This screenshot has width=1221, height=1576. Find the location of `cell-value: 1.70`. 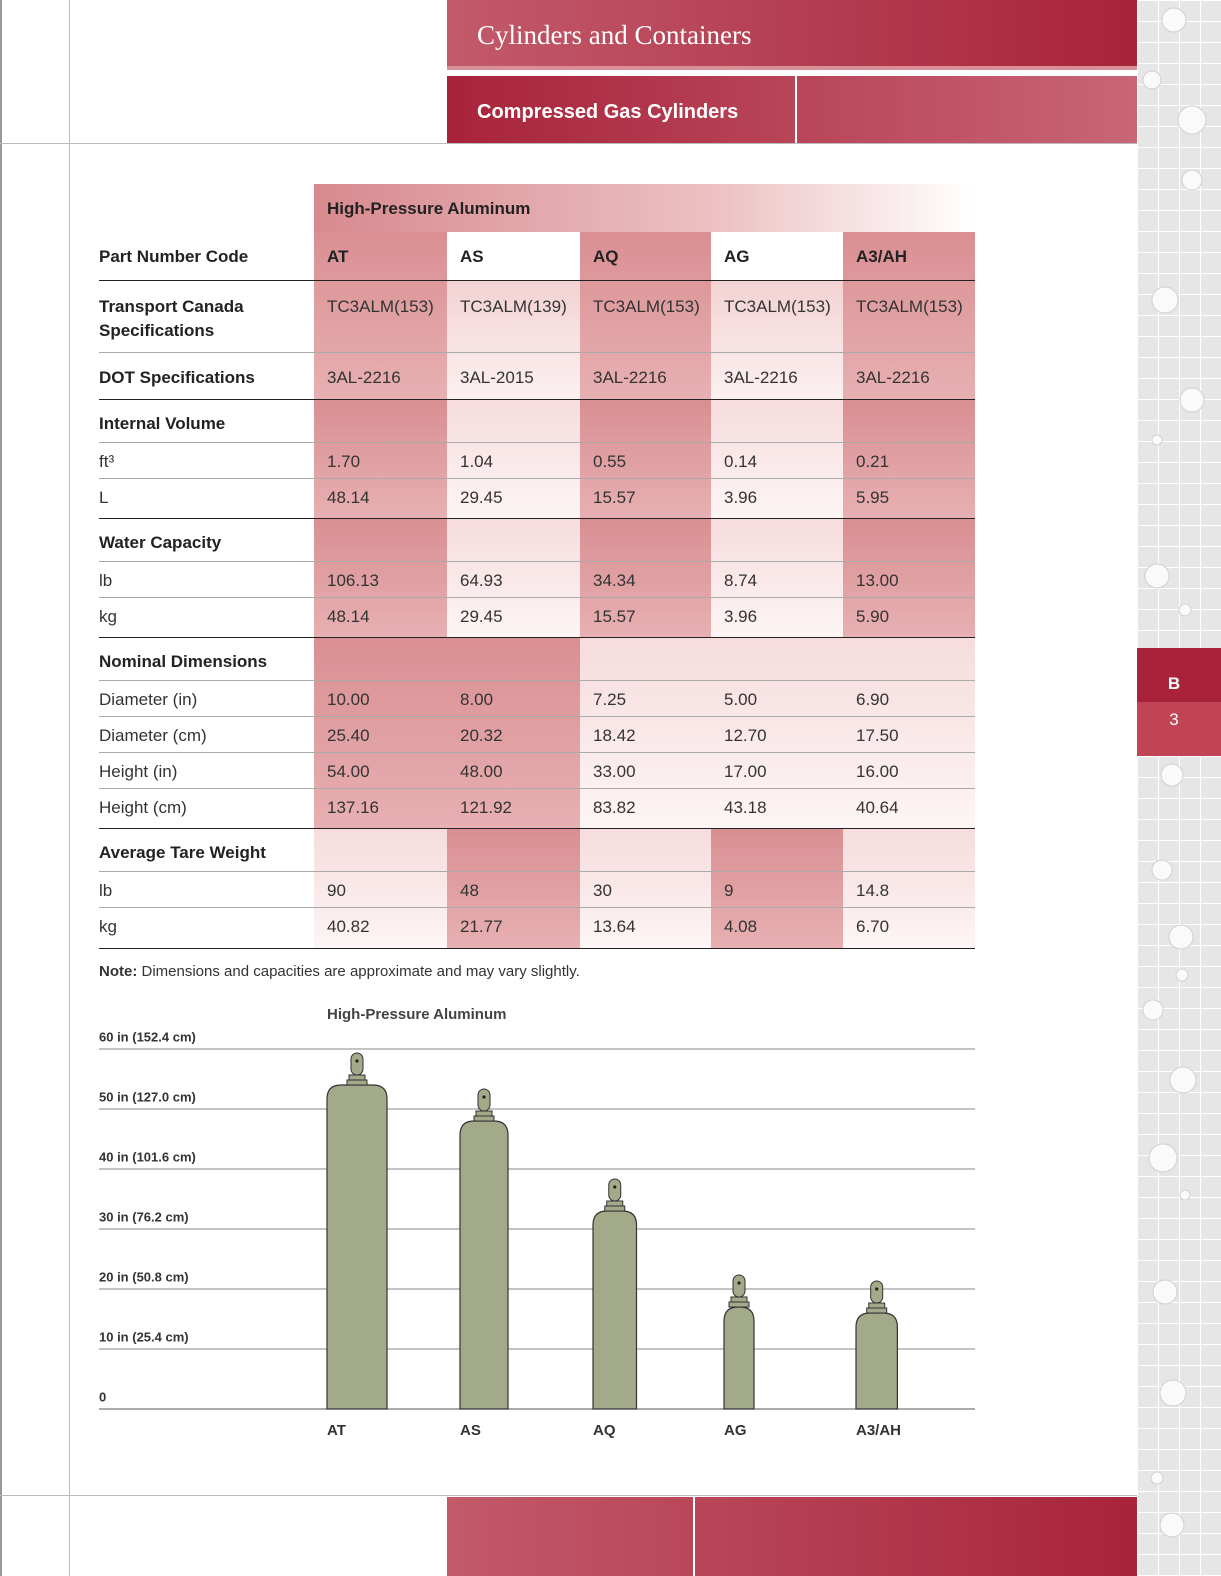

cell-value: 1.70 is located at coordinates (344, 461).